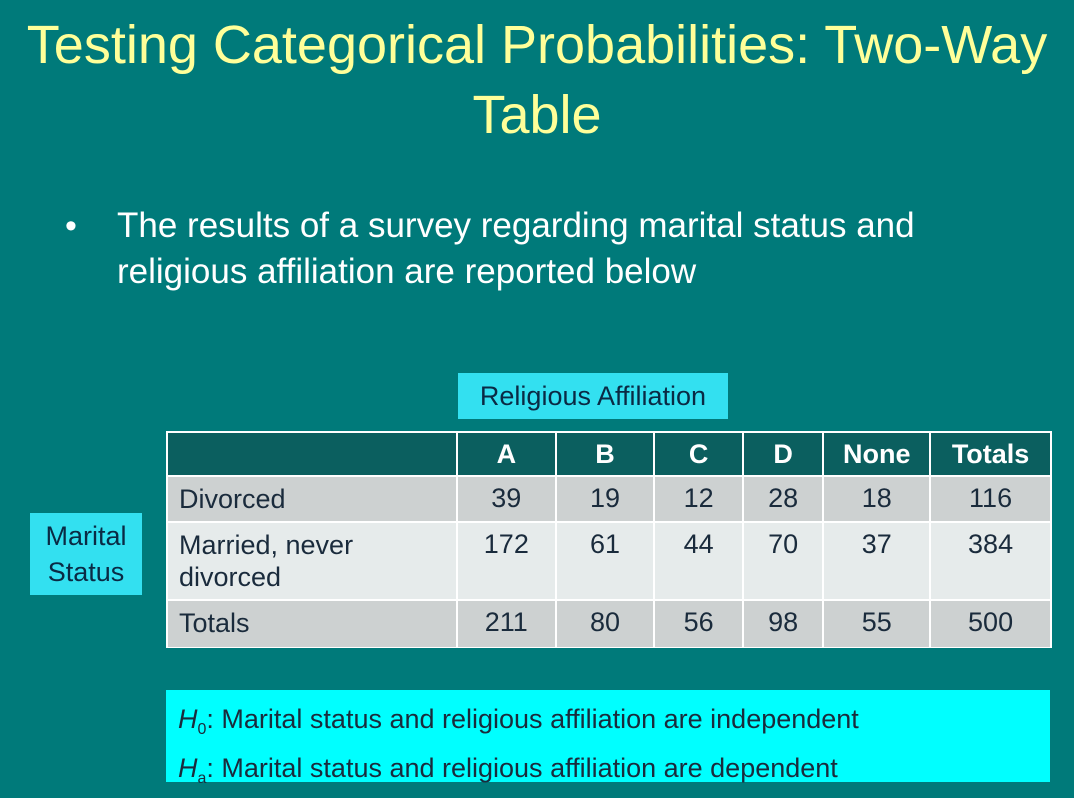  What do you see at coordinates (877, 499) in the screenshot?
I see `table-cell: 18` at bounding box center [877, 499].